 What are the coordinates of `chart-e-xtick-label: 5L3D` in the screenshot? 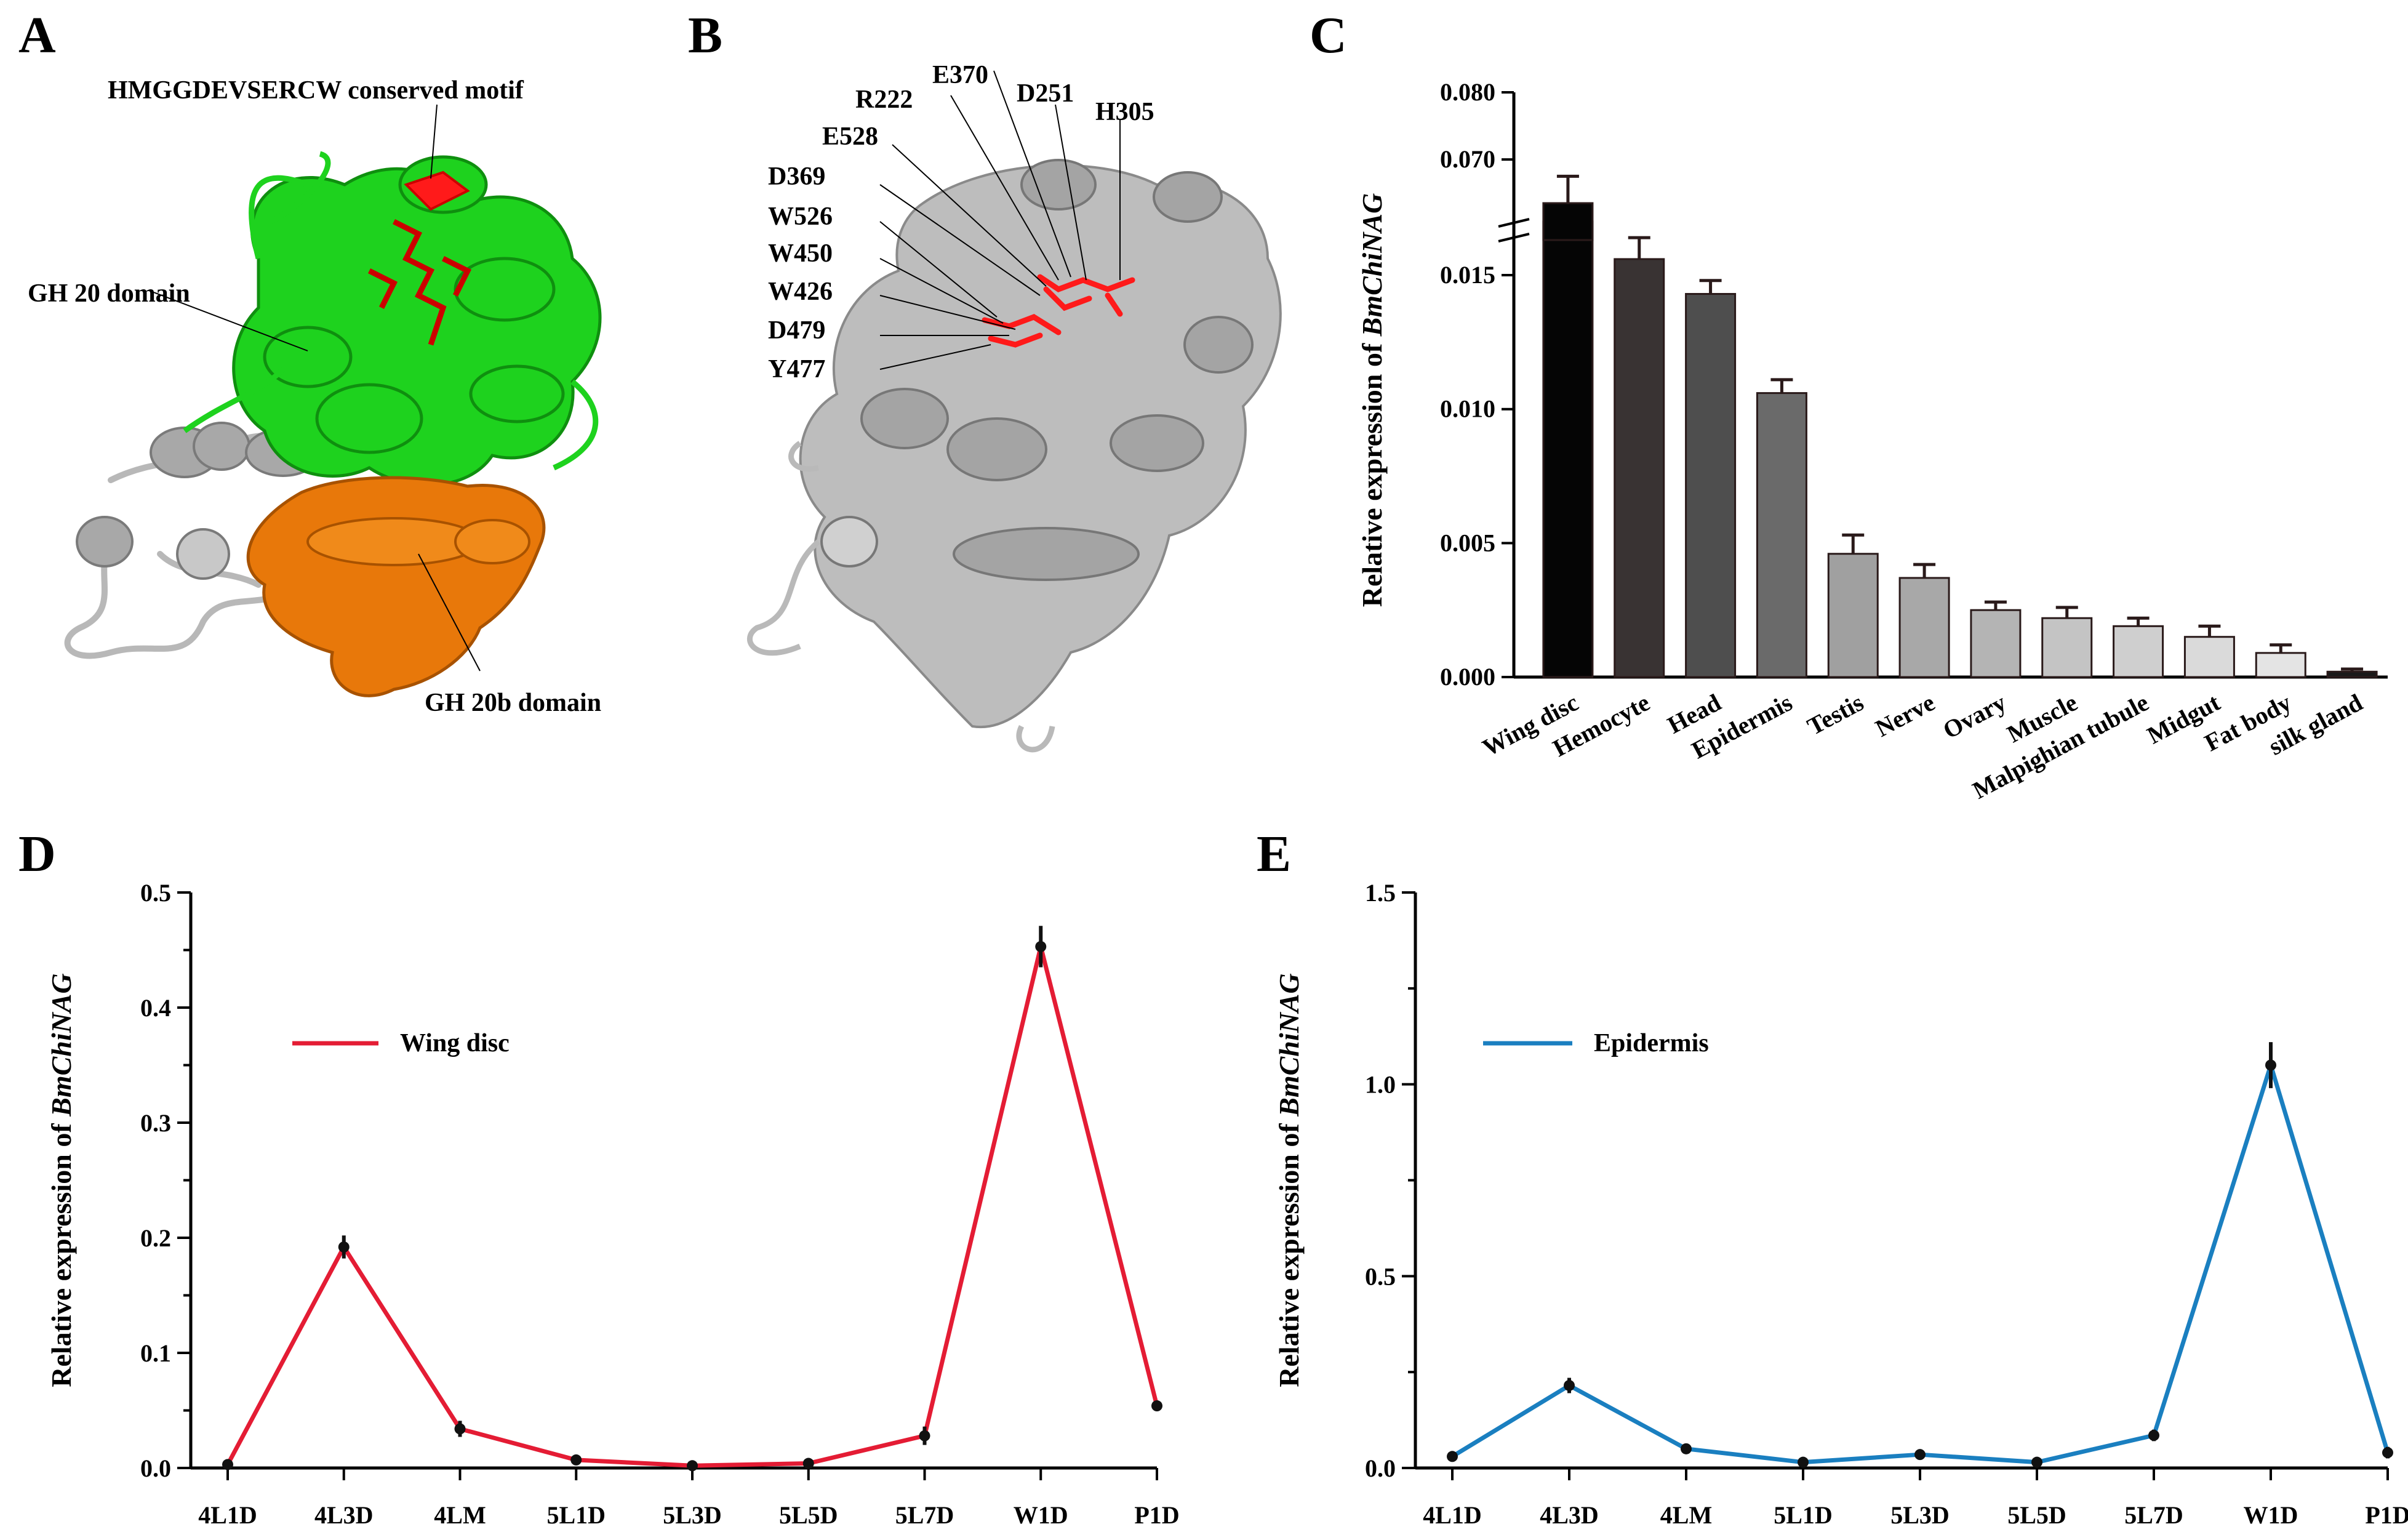 It's located at (1920, 1515).